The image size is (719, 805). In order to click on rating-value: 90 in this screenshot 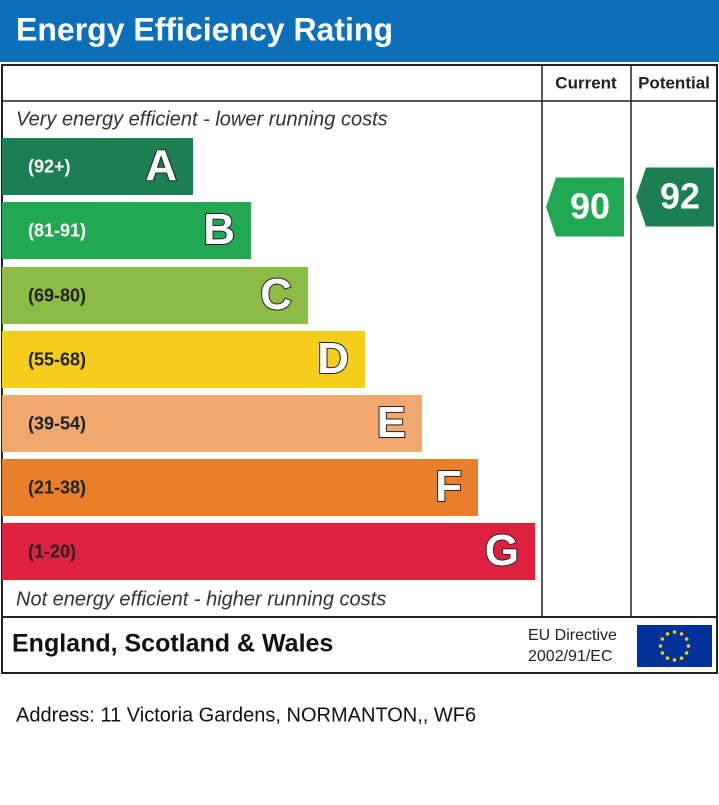, I will do `click(590, 206)`.